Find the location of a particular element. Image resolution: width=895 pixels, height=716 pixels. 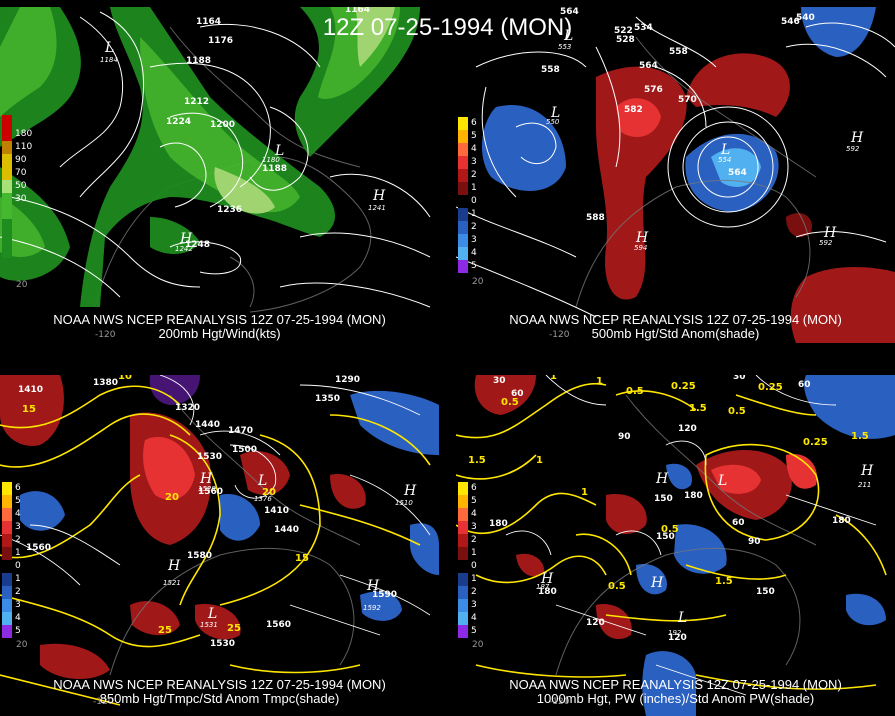

svg-text: 1320 is located at coordinates (187, 408).